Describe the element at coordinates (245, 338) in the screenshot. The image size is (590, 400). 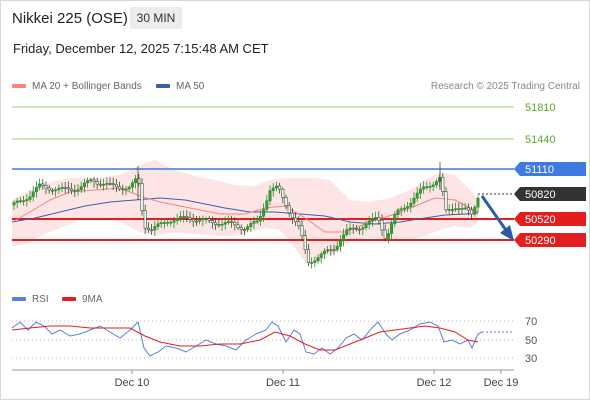
I see `rsi-ma-line` at that location.